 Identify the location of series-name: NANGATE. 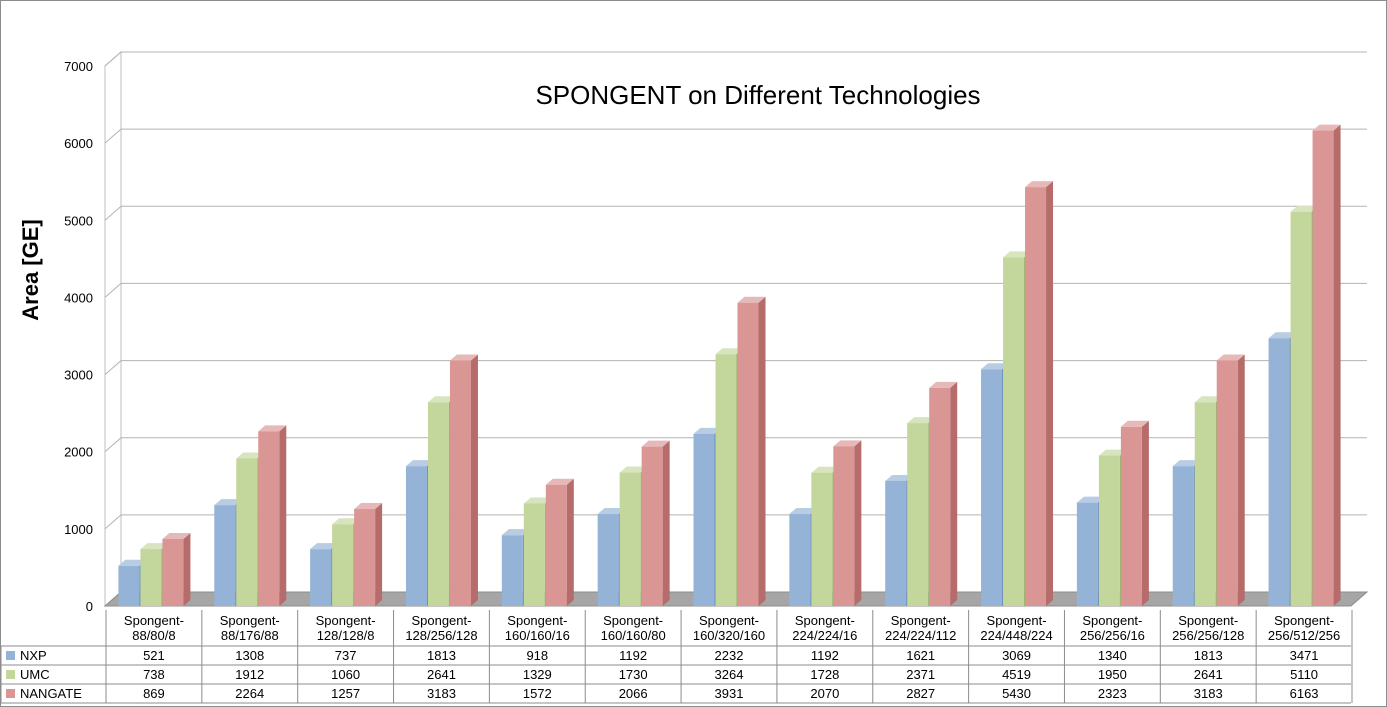
(51, 693).